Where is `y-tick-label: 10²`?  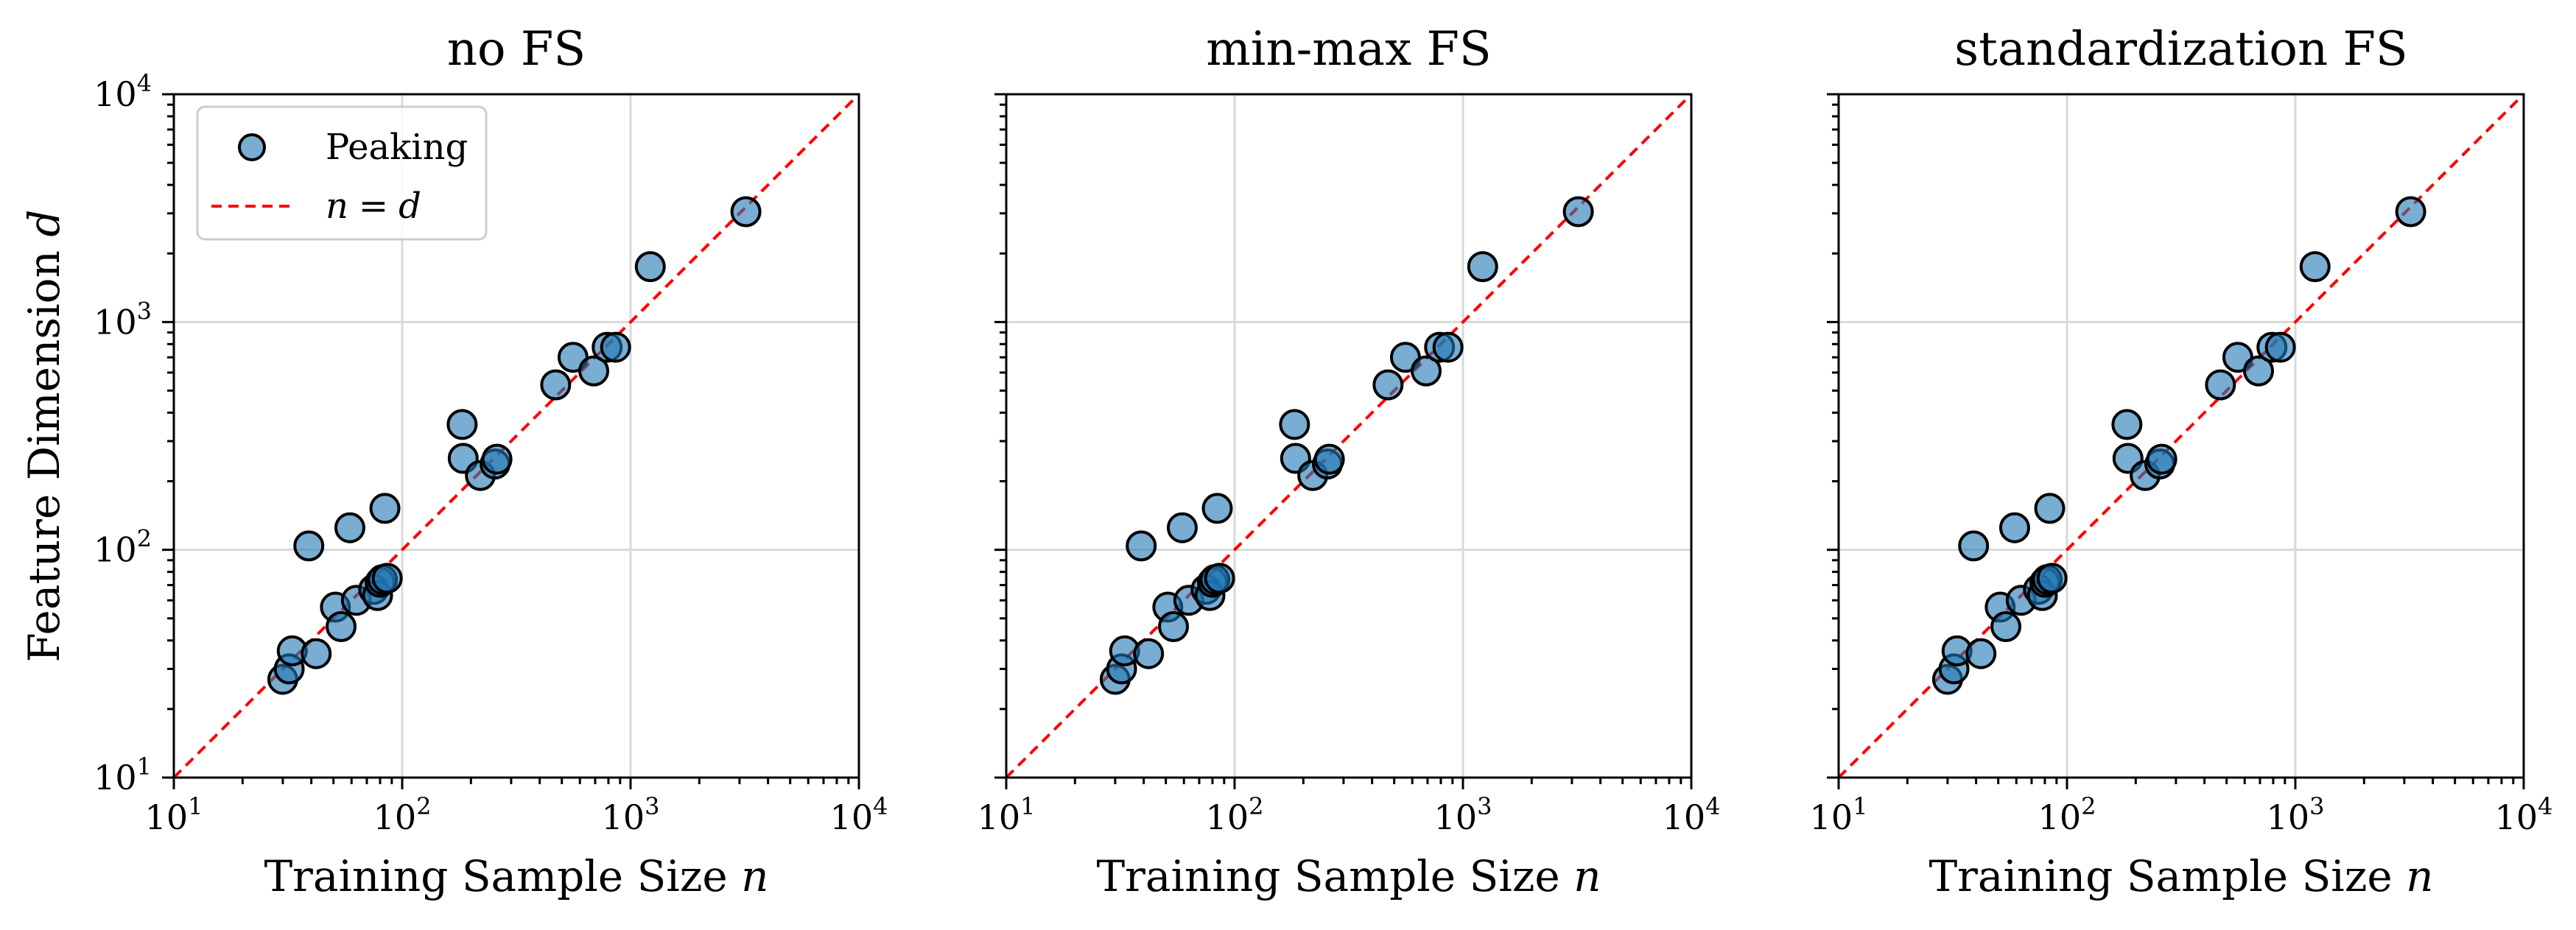
y-tick-label: 10² is located at coordinates (123, 548).